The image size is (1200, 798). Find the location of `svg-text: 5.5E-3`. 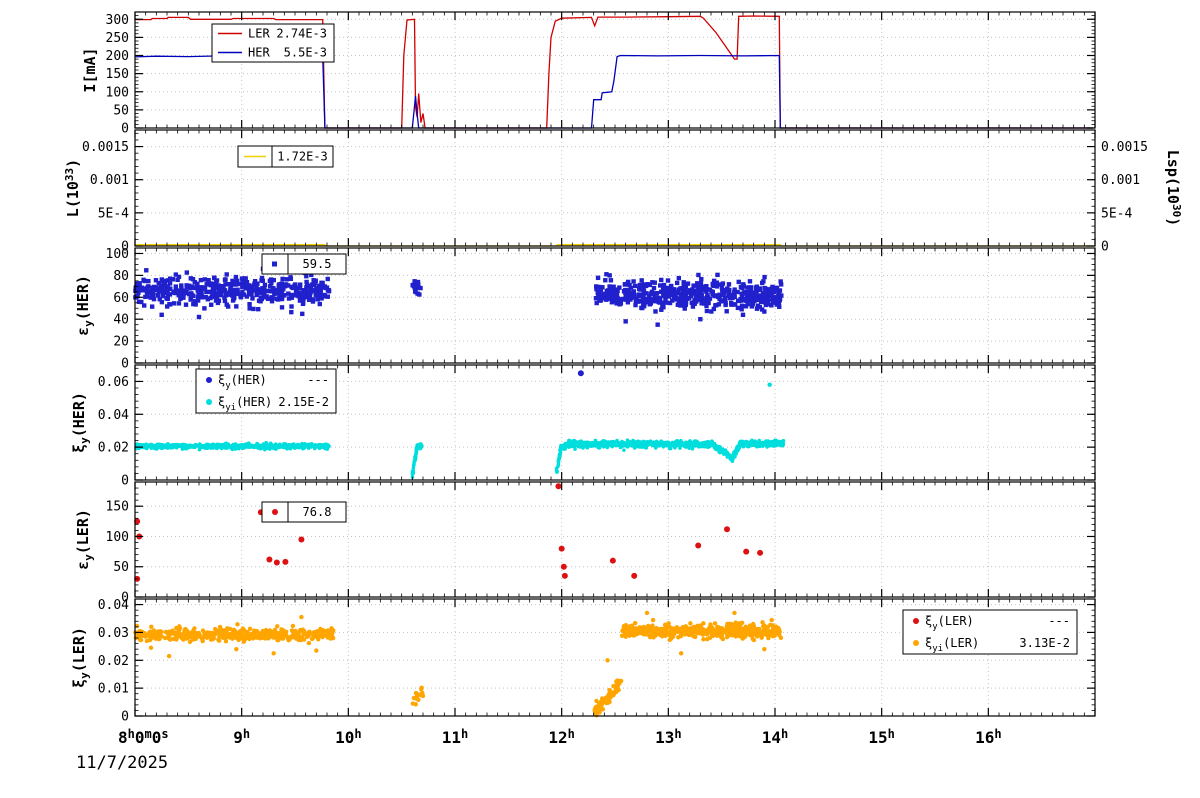

svg-text: 5.5E-3 is located at coordinates (305, 53).